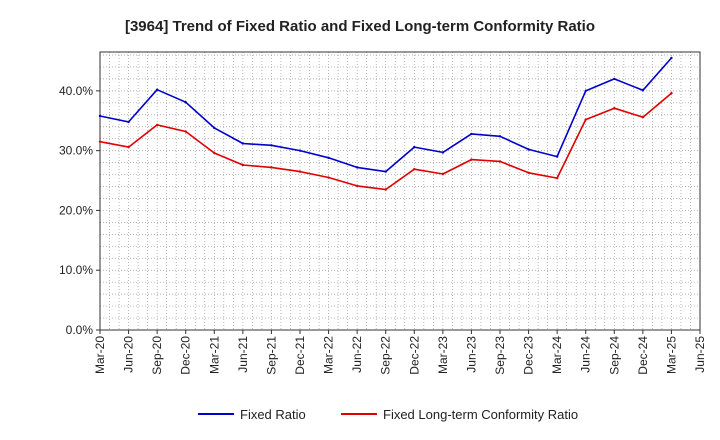 This screenshot has height=440, width=720. Describe the element at coordinates (671, 355) in the screenshot. I see `x-tick-label: Mar-25` at that location.